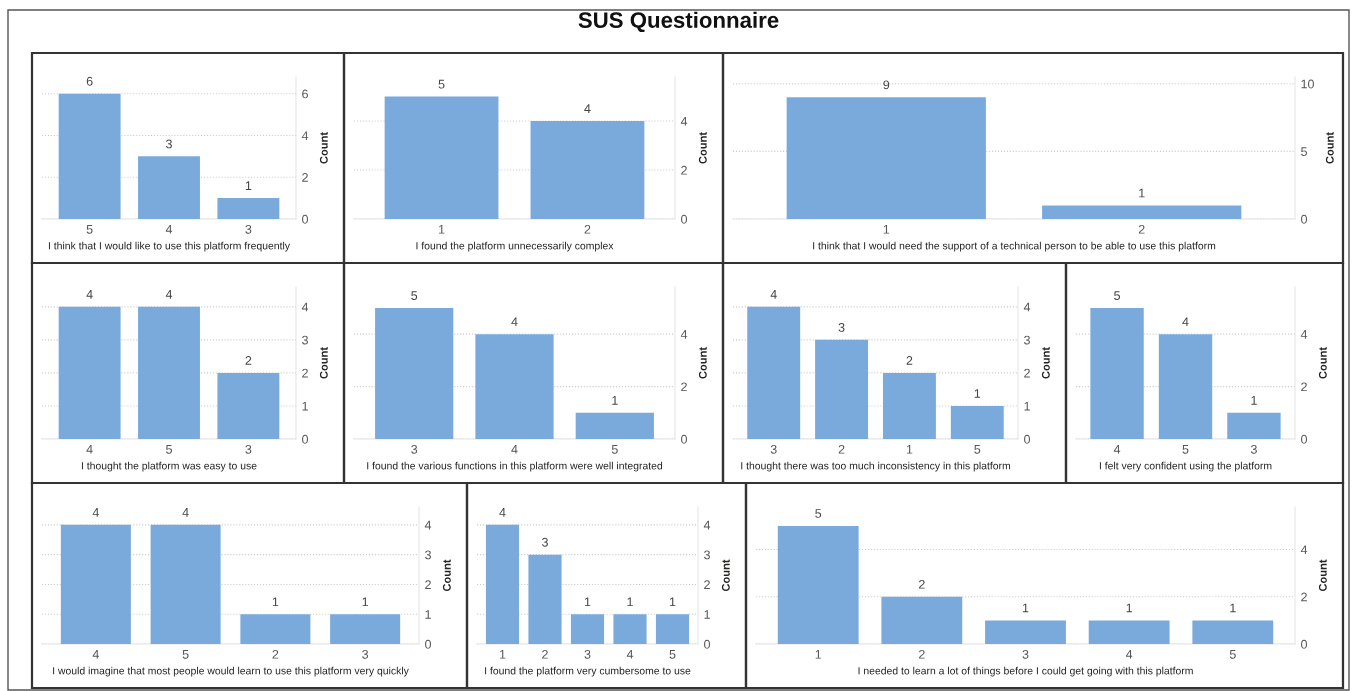  What do you see at coordinates (876, 466) in the screenshot?
I see `x-axis-title: I thought there was too much inconsistency in this platform` at bounding box center [876, 466].